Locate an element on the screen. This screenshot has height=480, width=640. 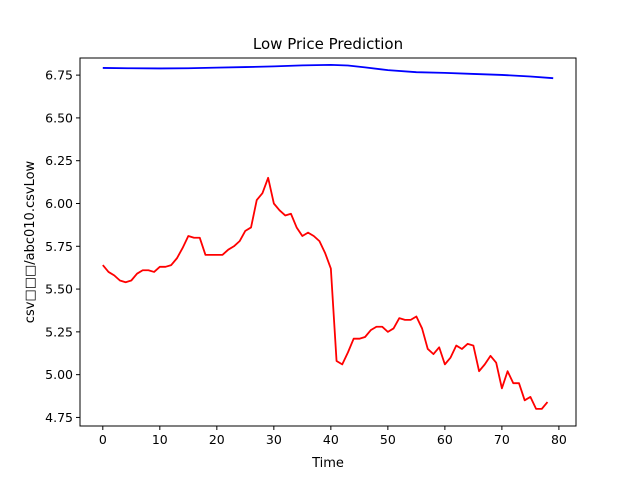
y-tick-label: 6.25 is located at coordinates (59, 160).